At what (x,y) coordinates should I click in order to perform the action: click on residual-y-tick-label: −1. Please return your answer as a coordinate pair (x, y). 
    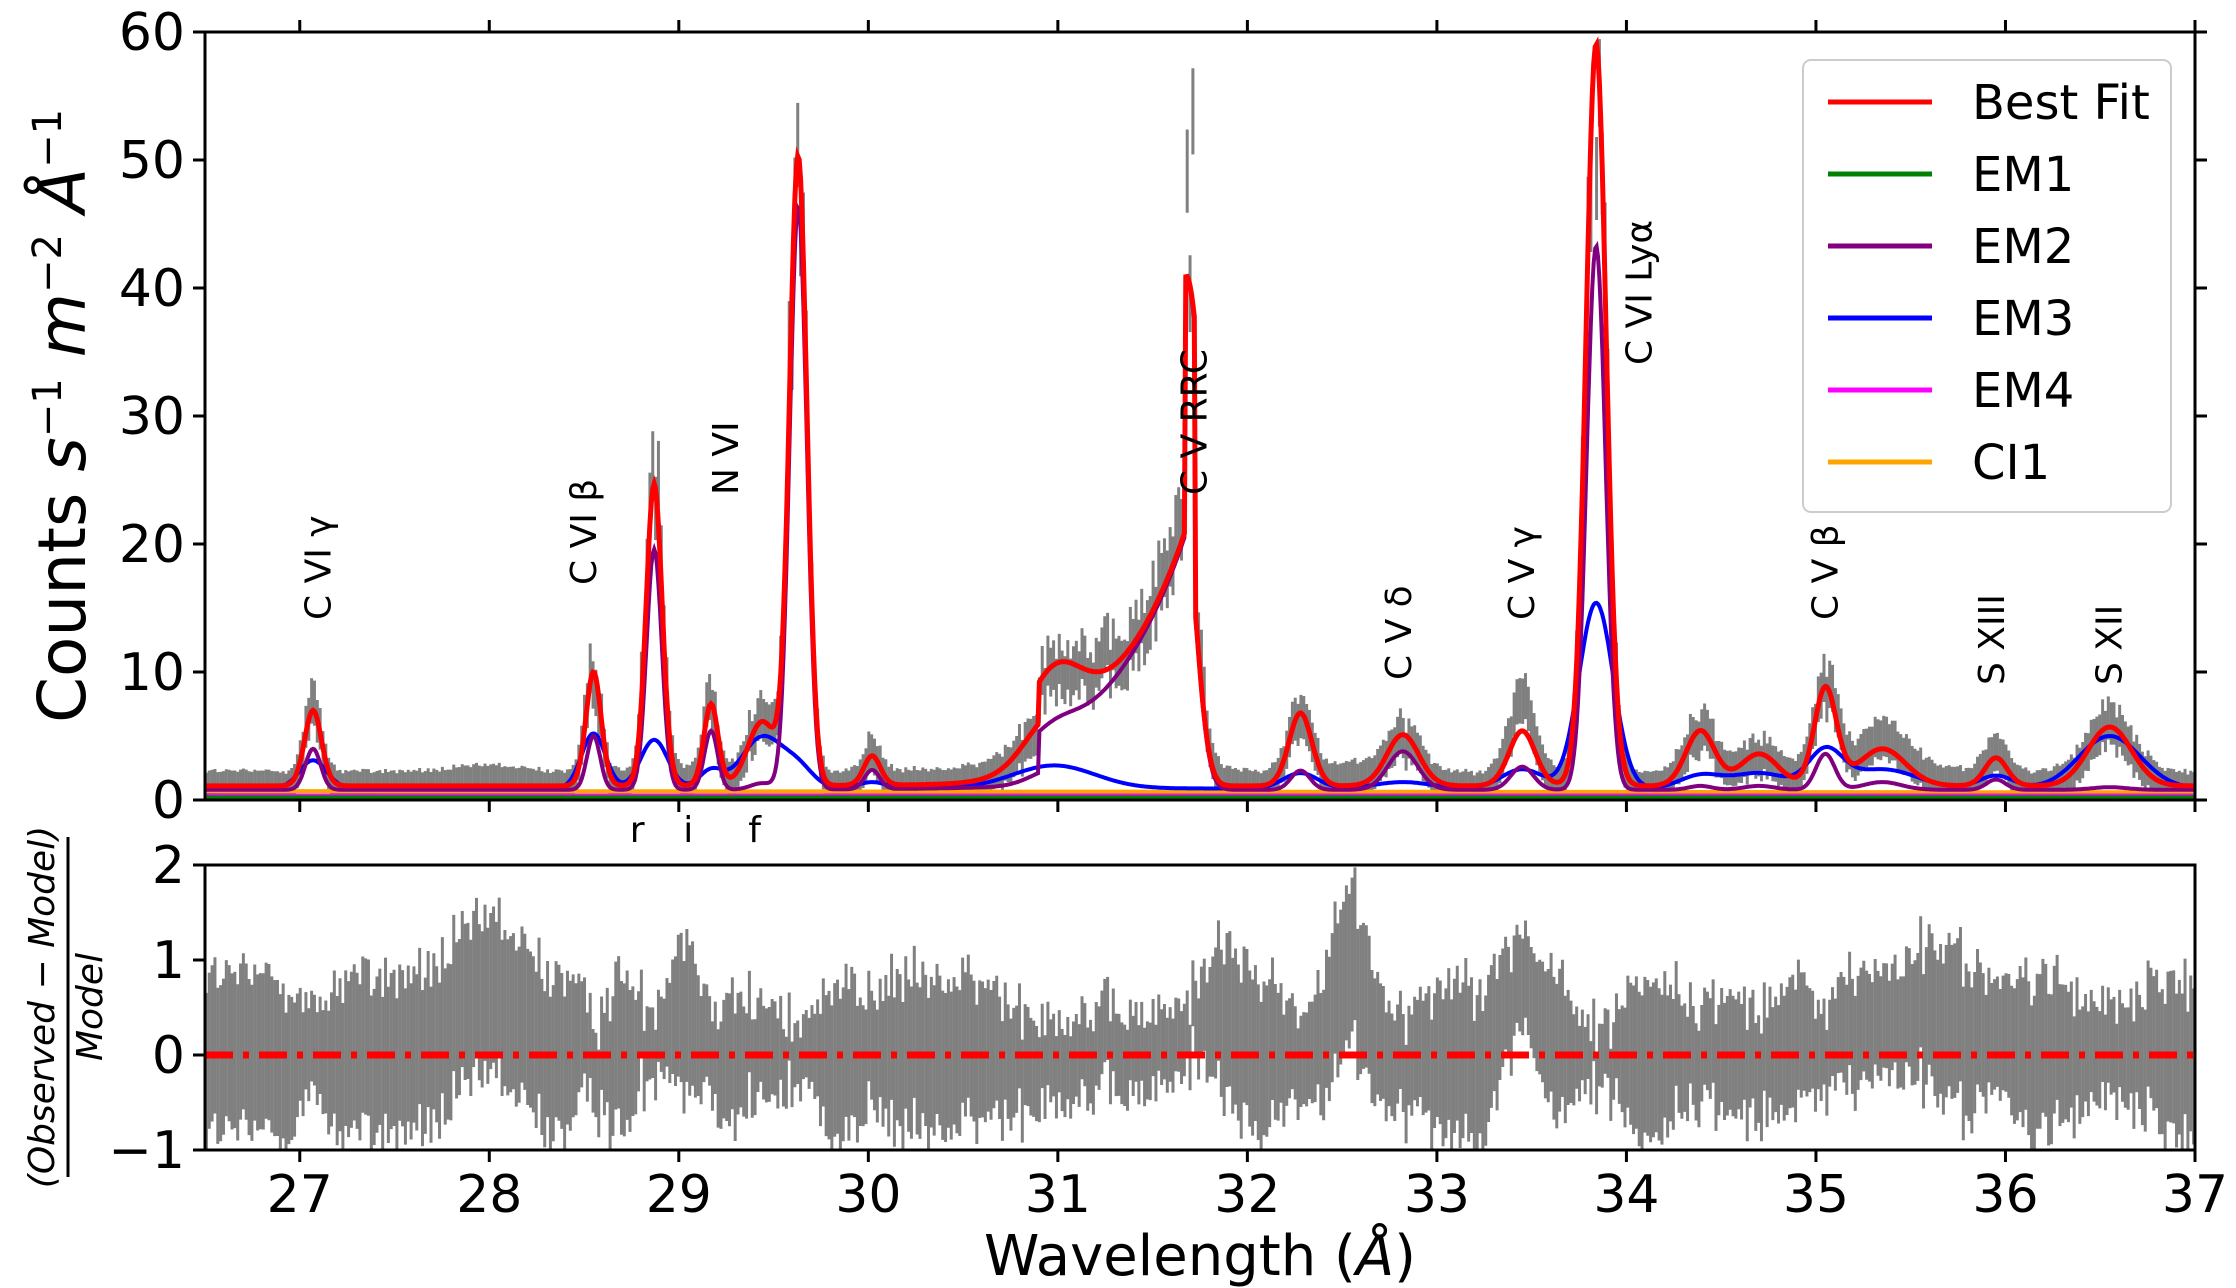
    Looking at the image, I should click on (146, 1151).